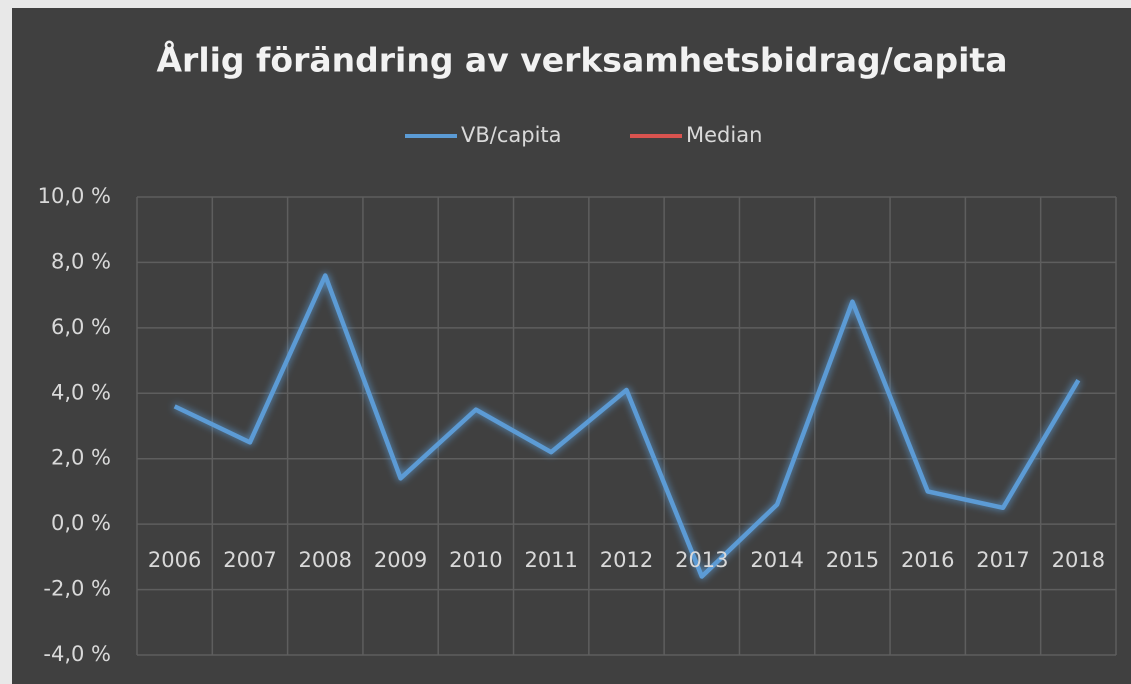  Describe the element at coordinates (81, 327) in the screenshot. I see `y-tick-label: 6,0 %` at that location.